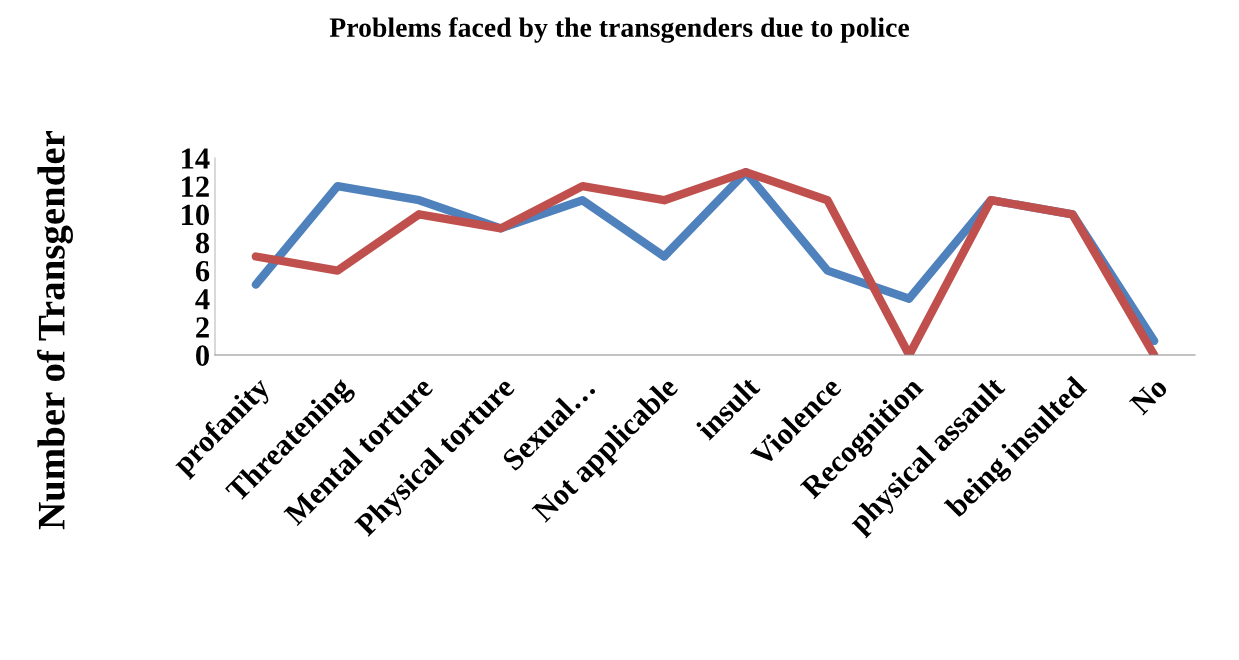 The height and width of the screenshot is (660, 1239). Describe the element at coordinates (195, 186) in the screenshot. I see `y-tick-label: 12` at that location.